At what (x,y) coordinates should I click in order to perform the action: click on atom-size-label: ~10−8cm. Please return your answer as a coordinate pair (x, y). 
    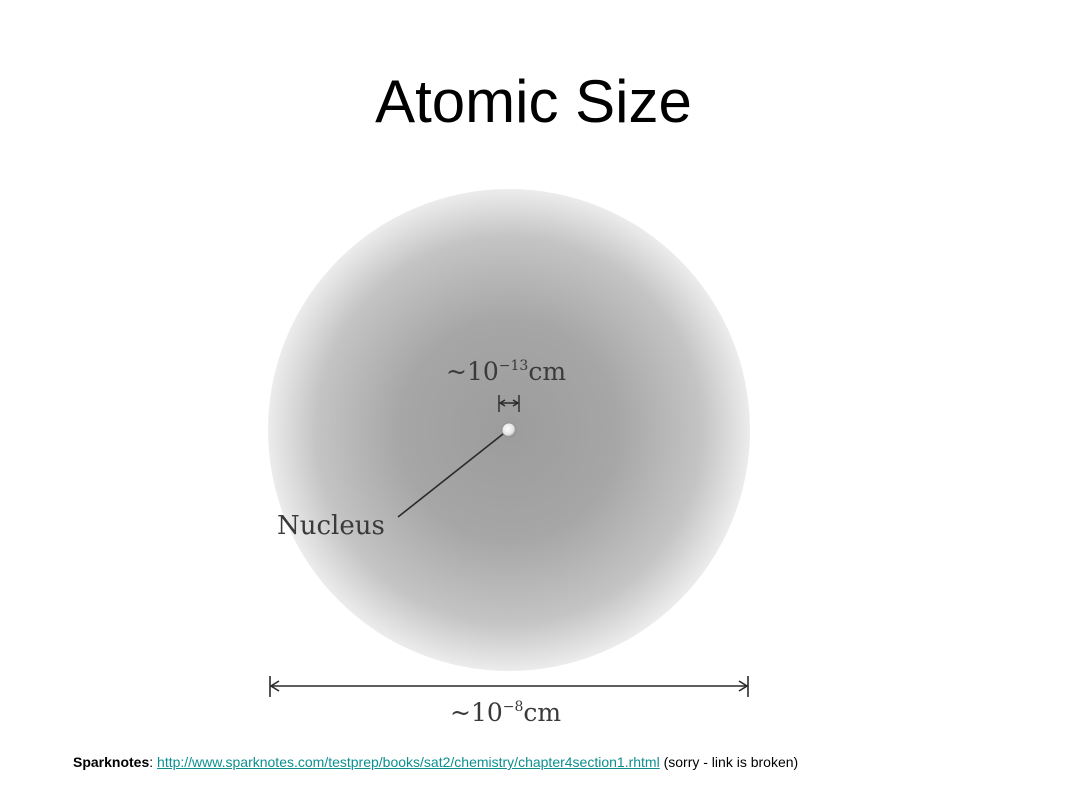
    Looking at the image, I should click on (505, 712).